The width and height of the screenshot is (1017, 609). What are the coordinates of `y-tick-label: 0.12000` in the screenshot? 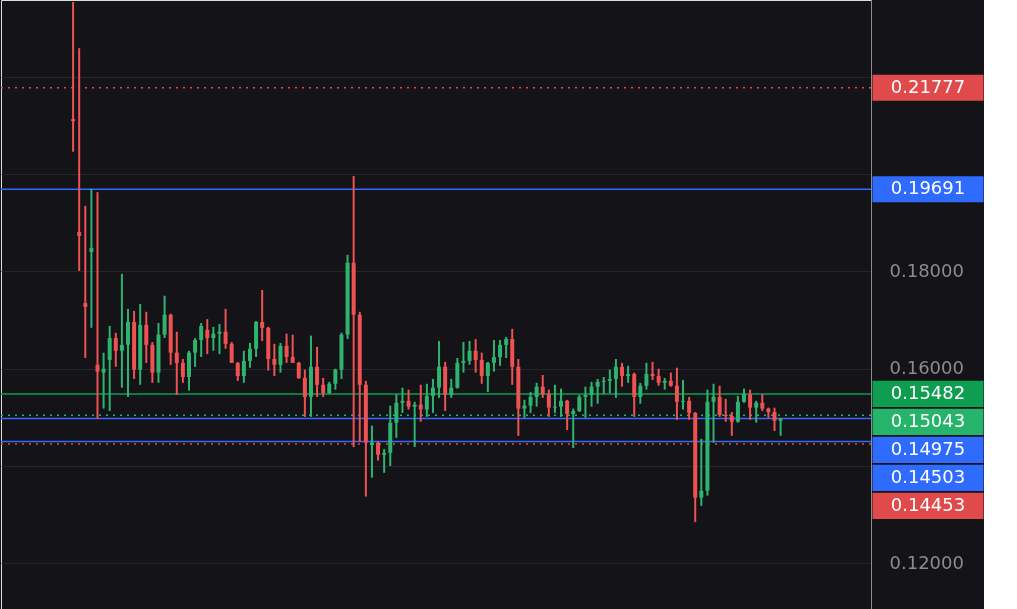 It's located at (926, 562).